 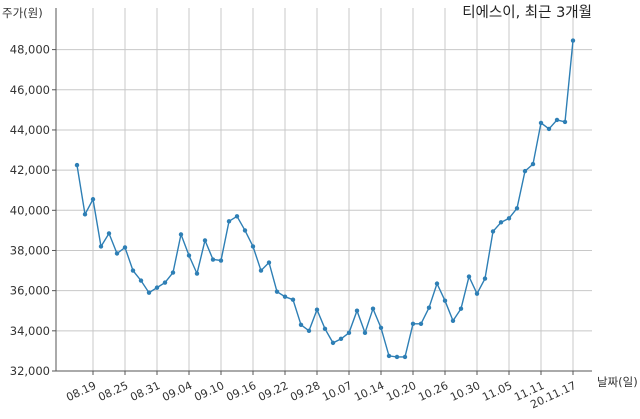 What do you see at coordinates (30, 90) in the screenshot?
I see `y-tick-label: 46,000` at bounding box center [30, 90].